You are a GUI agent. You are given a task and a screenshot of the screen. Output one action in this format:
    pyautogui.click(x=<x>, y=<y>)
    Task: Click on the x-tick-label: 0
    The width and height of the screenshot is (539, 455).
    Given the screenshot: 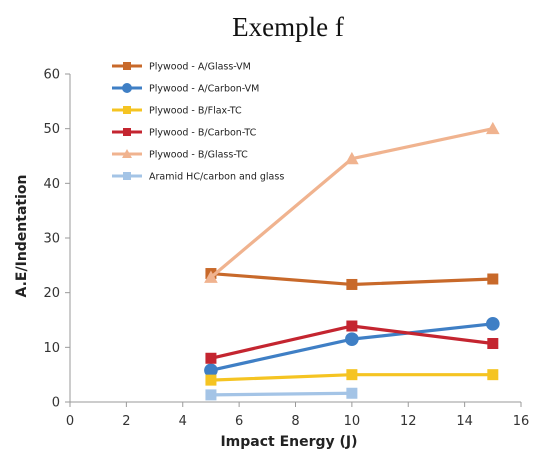 What is the action you would take?
    pyautogui.click(x=70, y=421)
    